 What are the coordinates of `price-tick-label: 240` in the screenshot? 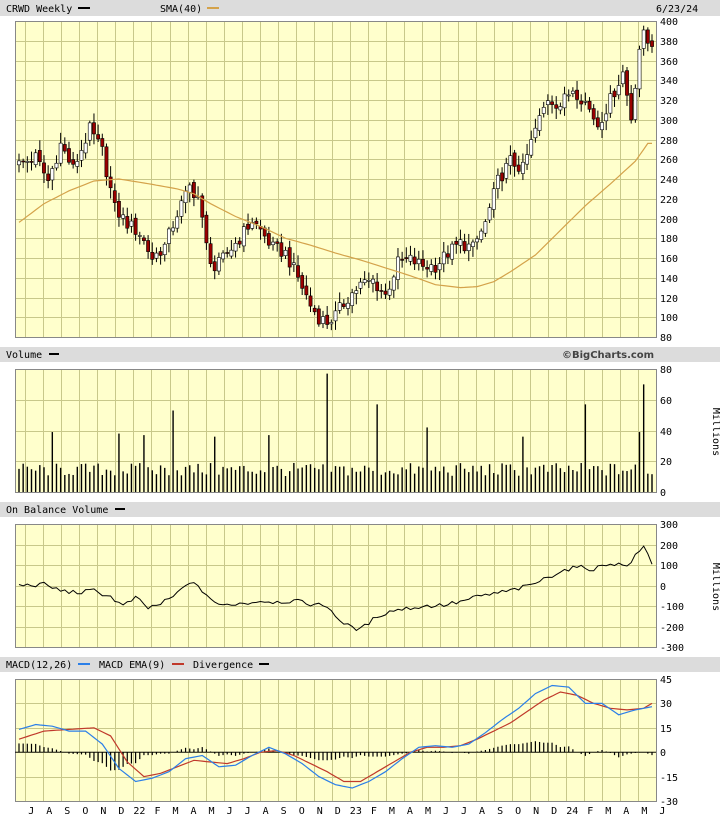 It's located at (669, 180).